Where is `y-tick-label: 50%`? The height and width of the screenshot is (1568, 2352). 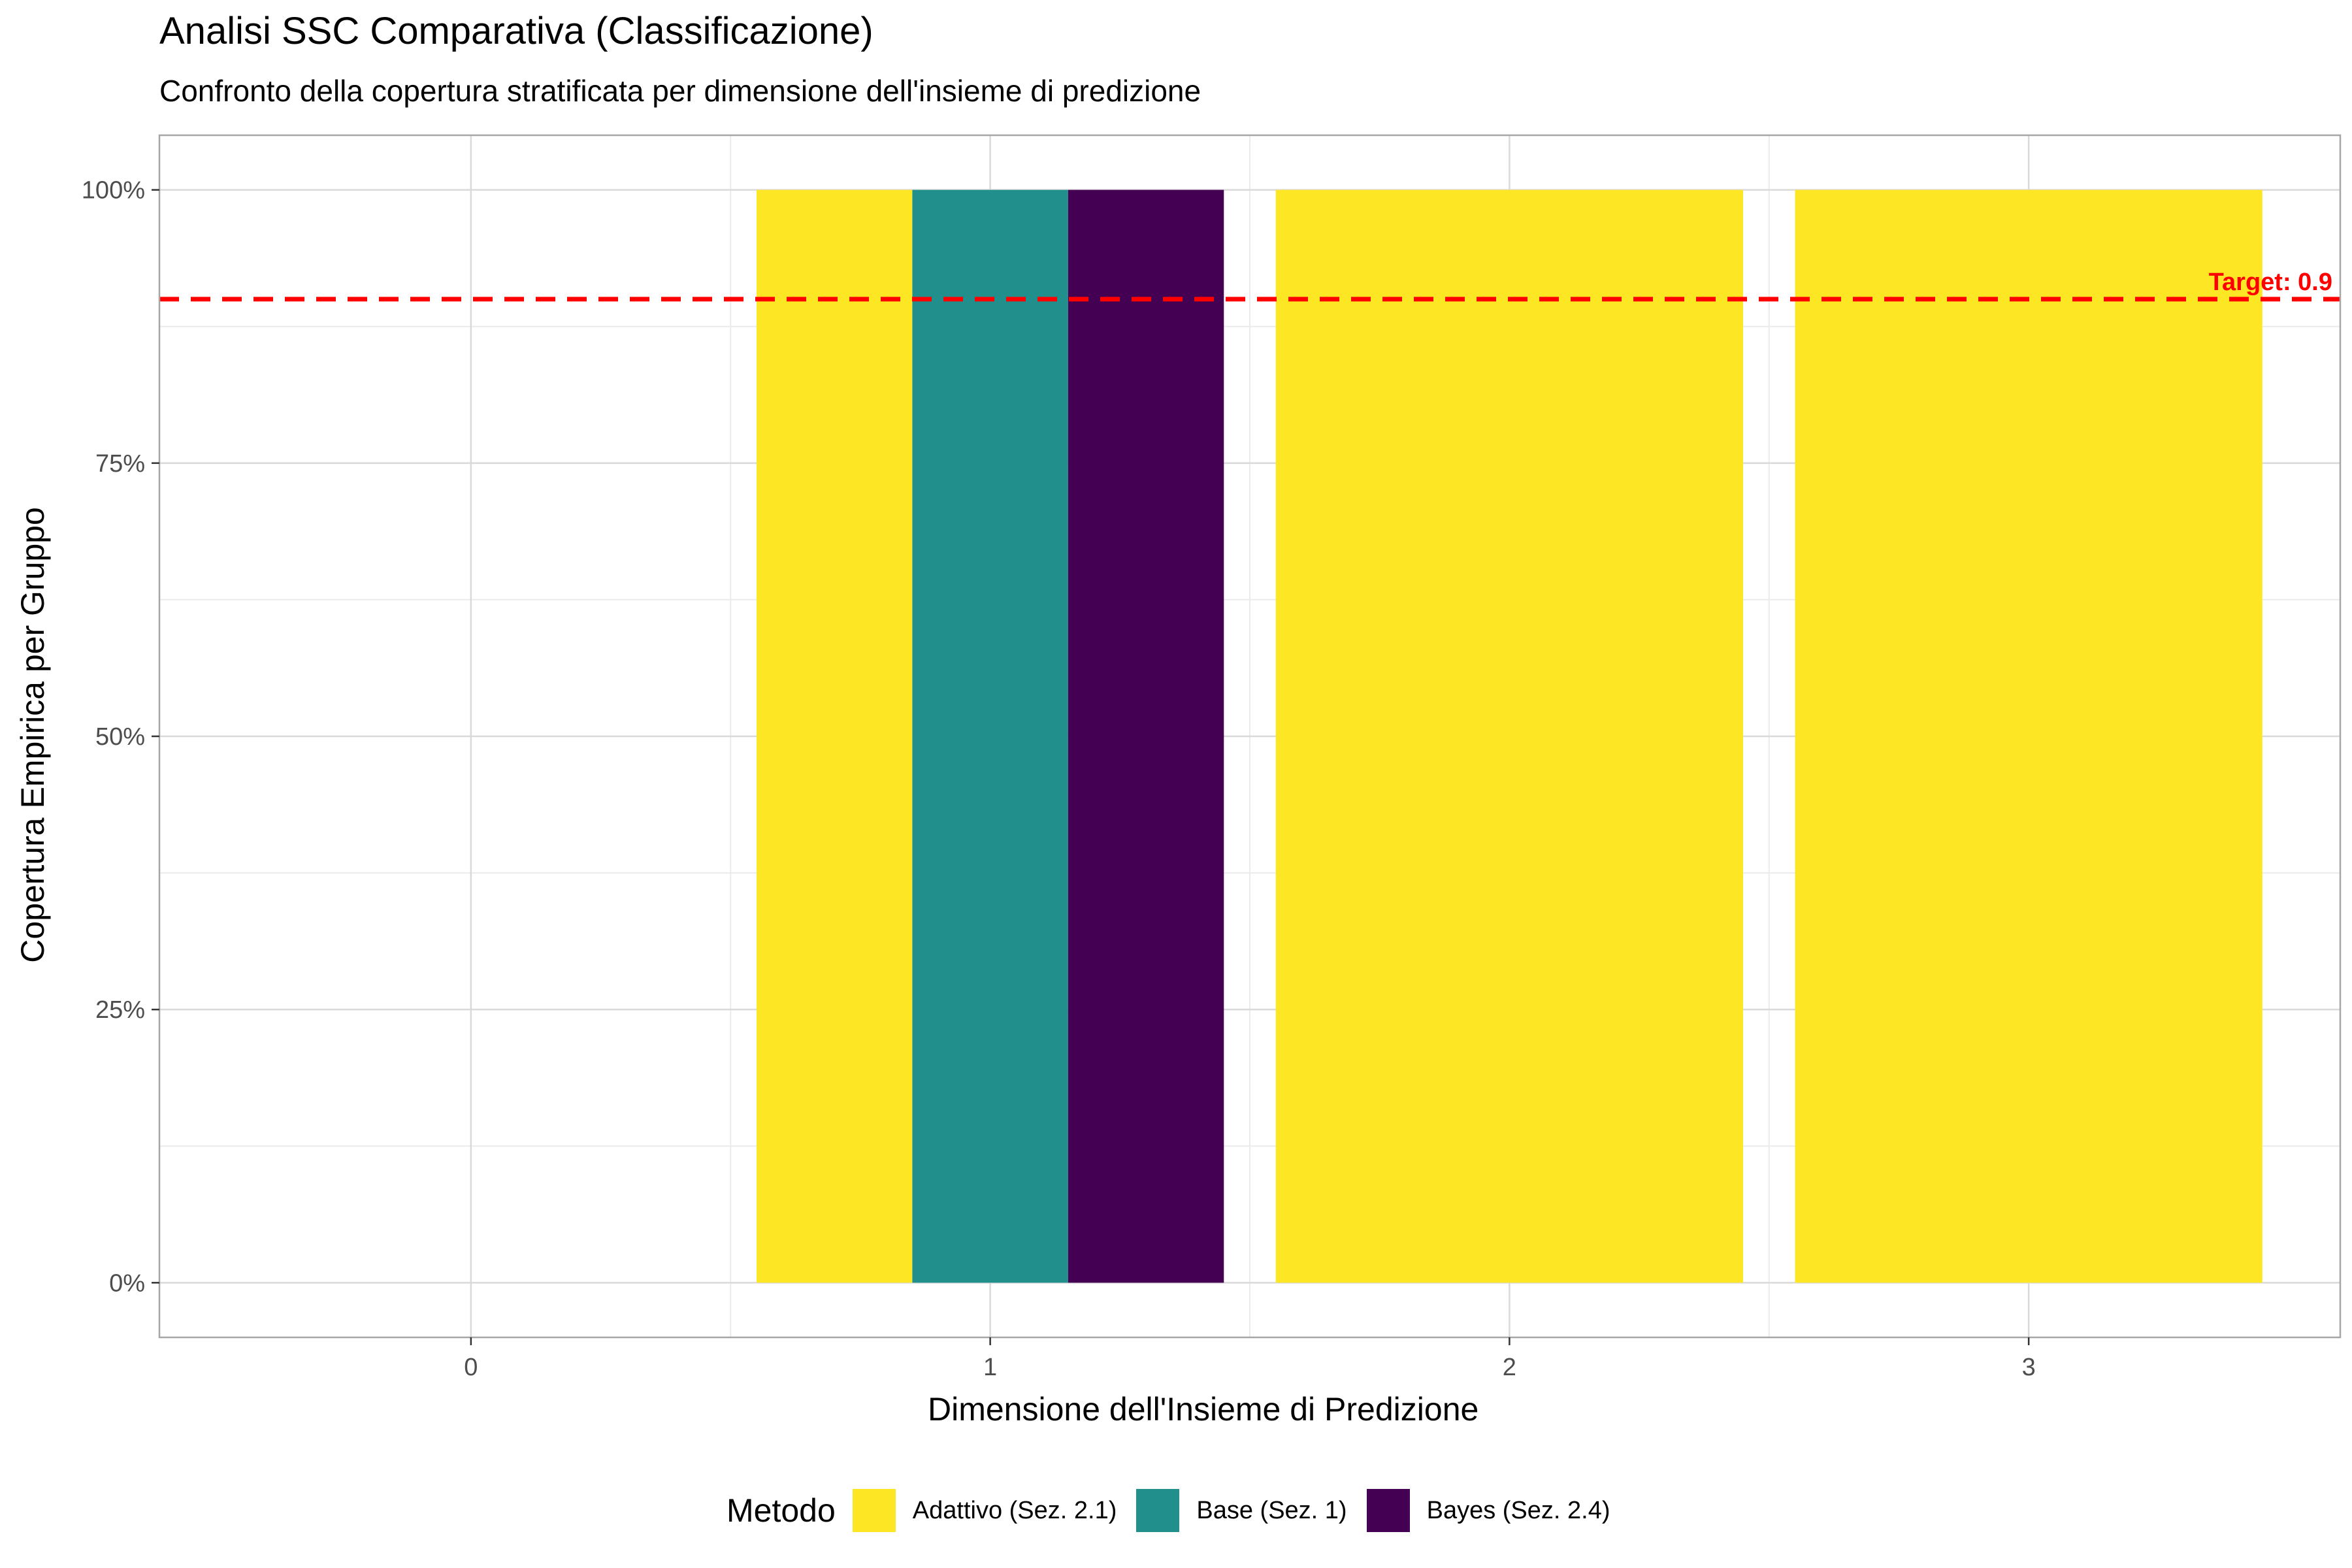
y-tick-label: 50% is located at coordinates (120, 737).